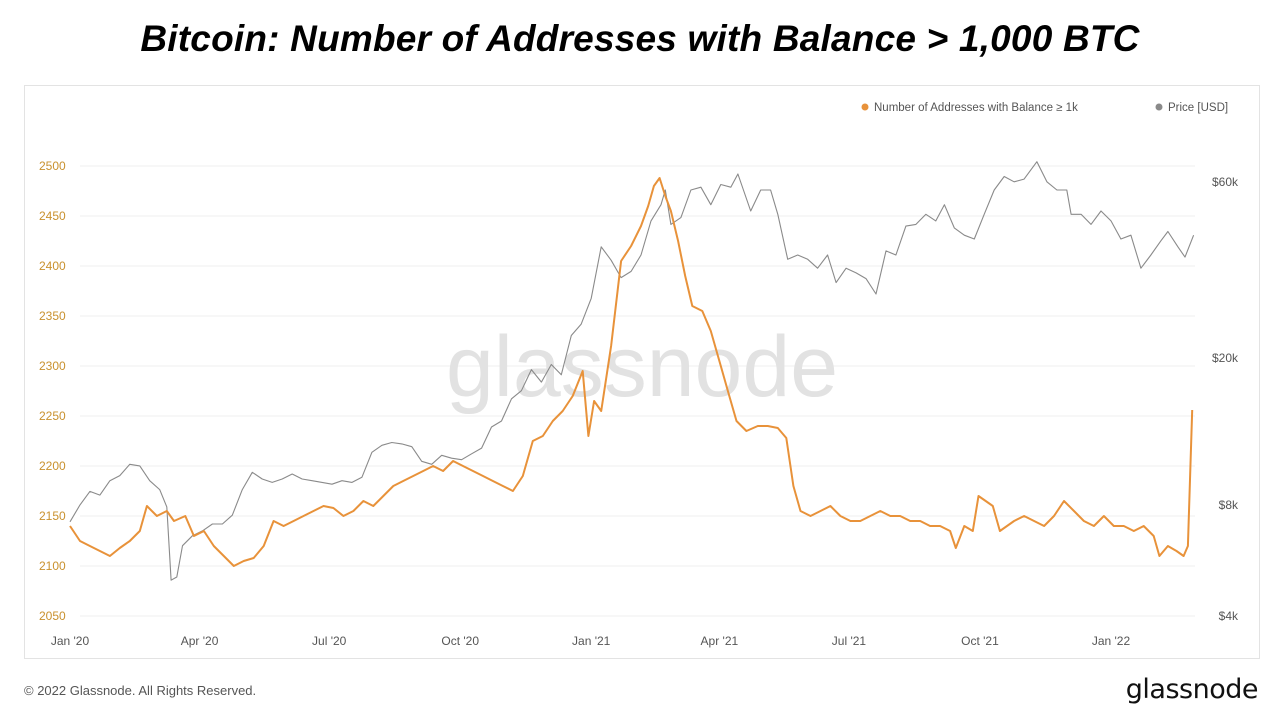 The height and width of the screenshot is (716, 1280). Describe the element at coordinates (642, 367) in the screenshot. I see `watermark: glassnode` at that location.